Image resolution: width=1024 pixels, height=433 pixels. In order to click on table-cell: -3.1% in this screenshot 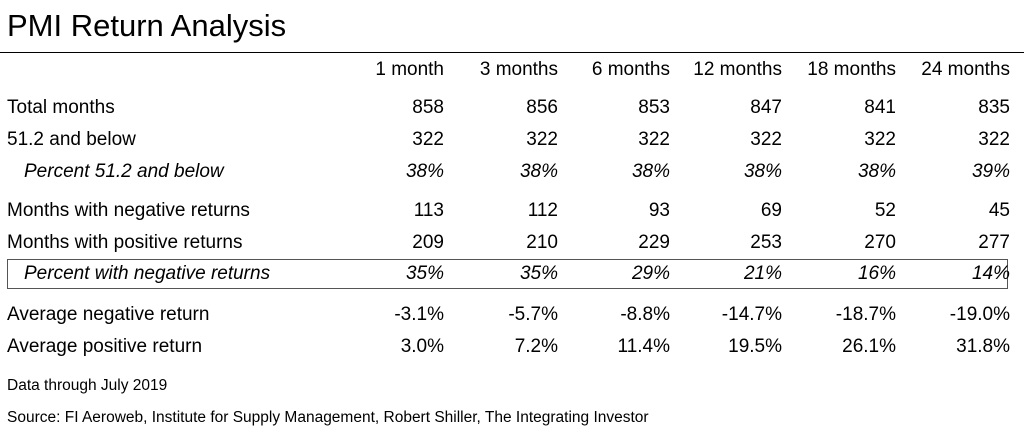, I will do `click(419, 314)`.